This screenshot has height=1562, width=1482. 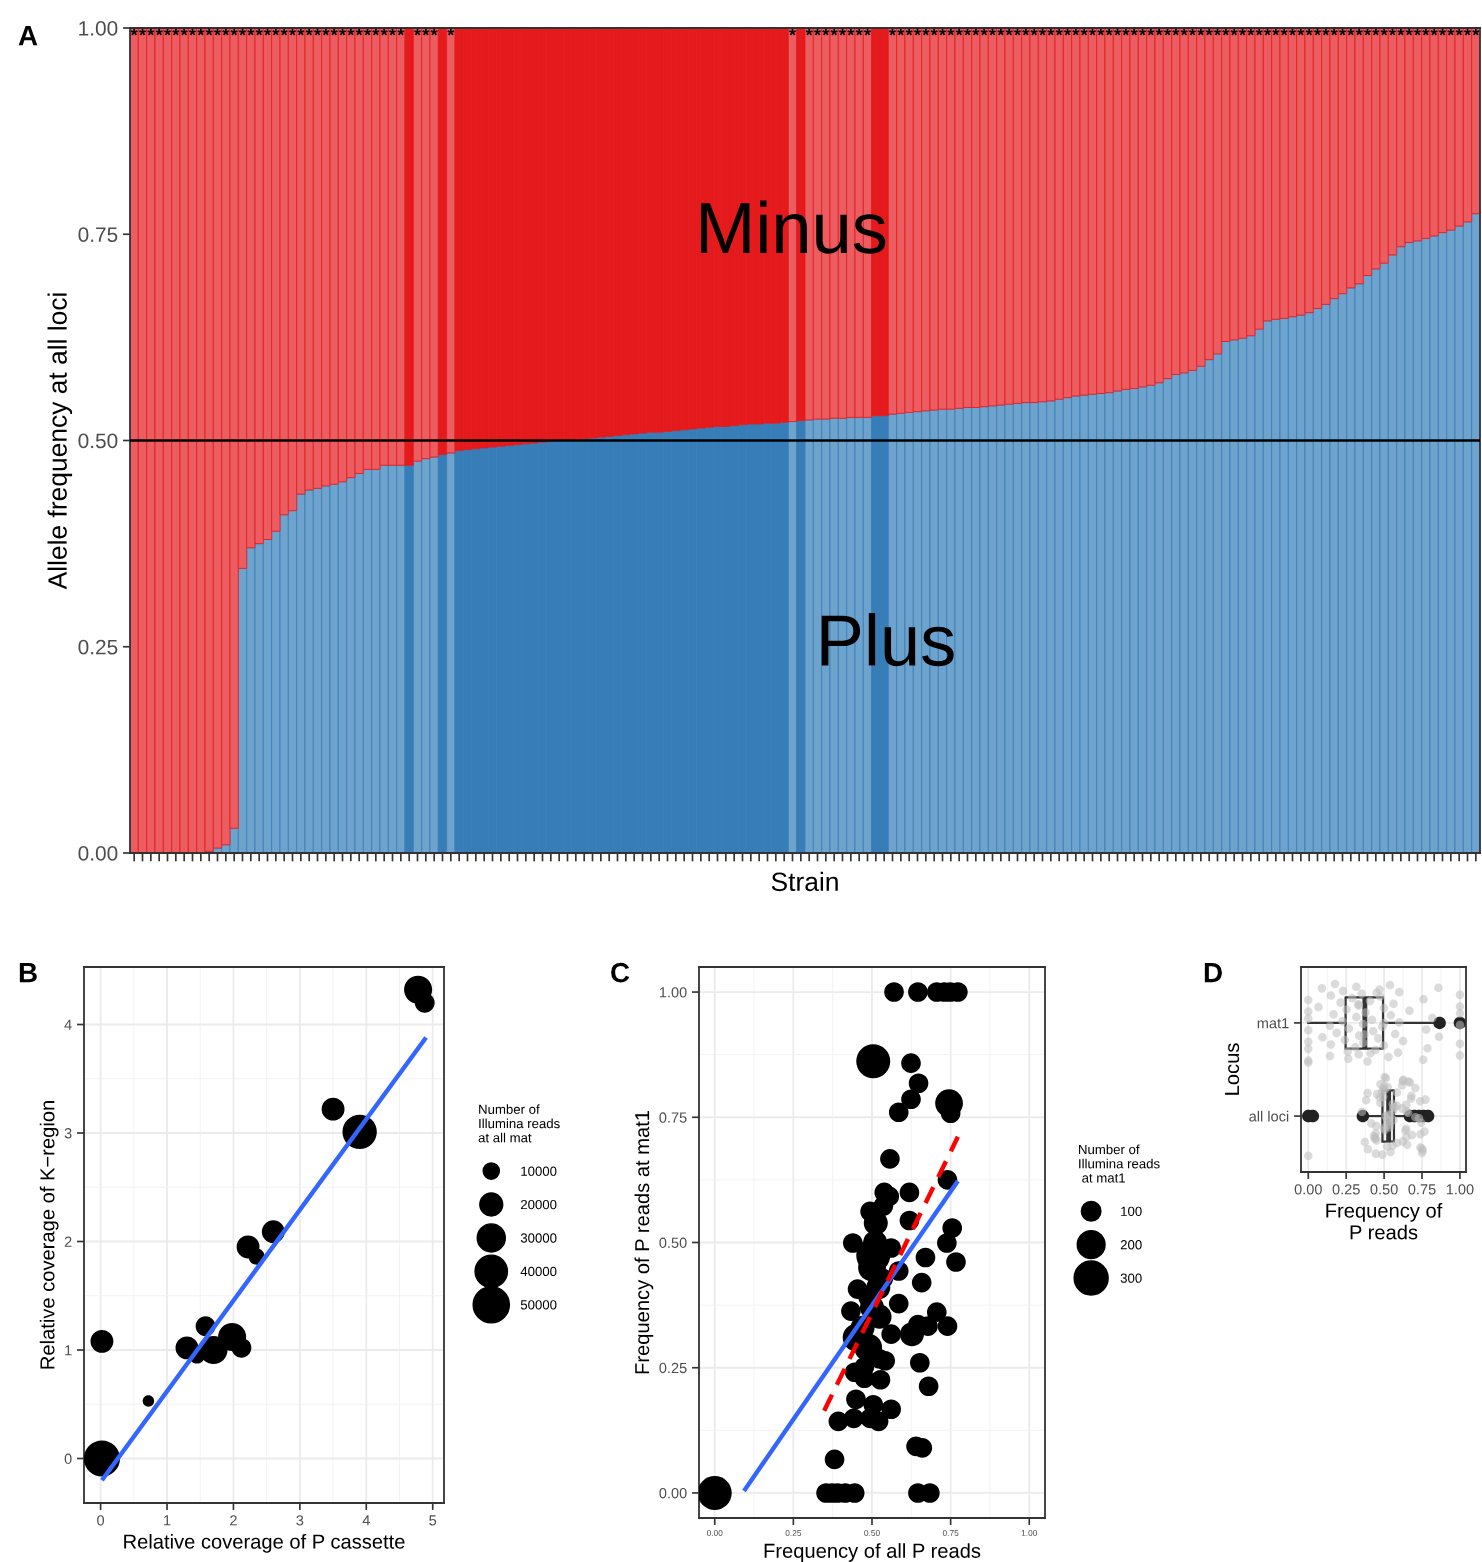 What do you see at coordinates (673, 1242) in the screenshot?
I see `y-tick-label: 0.50` at bounding box center [673, 1242].